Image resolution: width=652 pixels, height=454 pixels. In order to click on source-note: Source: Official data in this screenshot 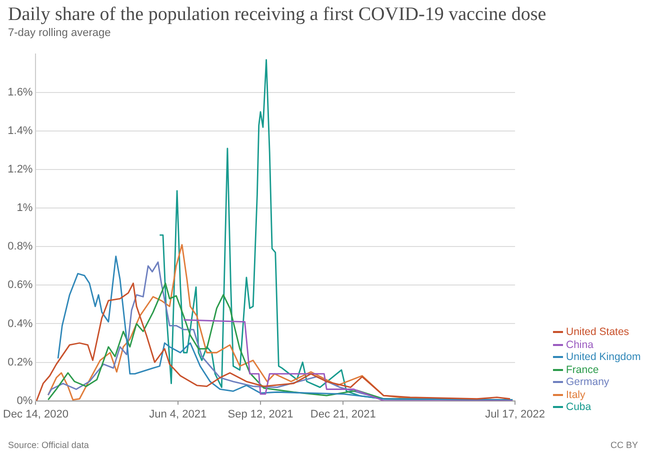, I will do `click(48, 445)`.